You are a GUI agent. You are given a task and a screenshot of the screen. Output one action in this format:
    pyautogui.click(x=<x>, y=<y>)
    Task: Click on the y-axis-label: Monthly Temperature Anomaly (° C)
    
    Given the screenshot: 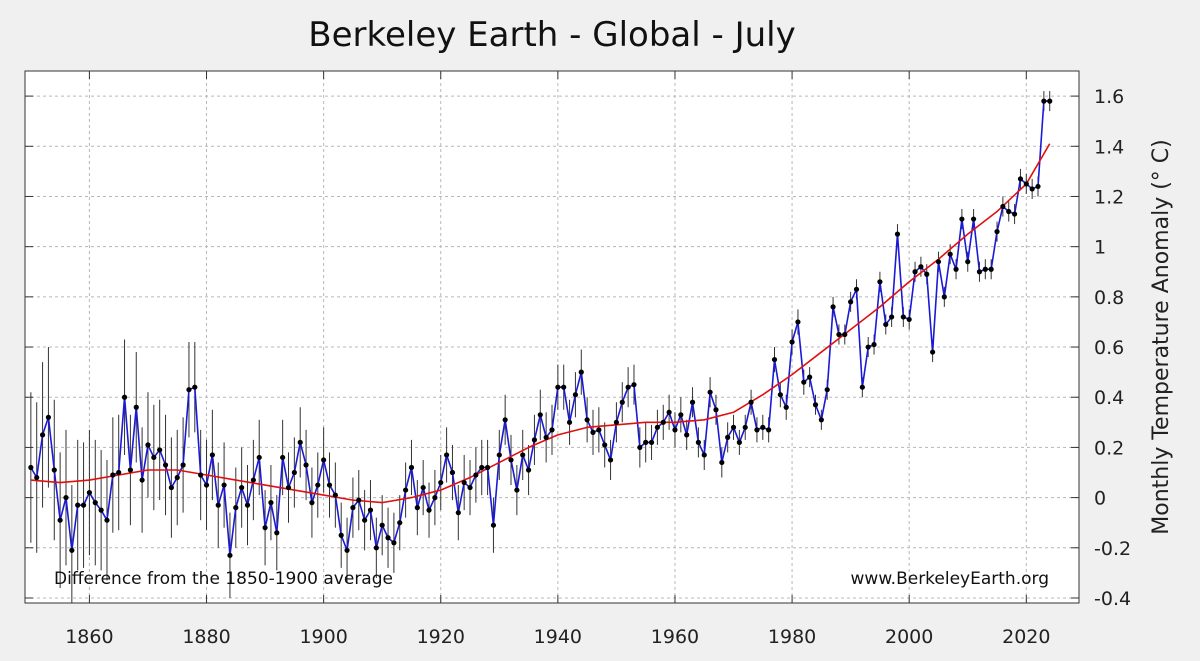 What is the action you would take?
    pyautogui.click(x=1161, y=336)
    